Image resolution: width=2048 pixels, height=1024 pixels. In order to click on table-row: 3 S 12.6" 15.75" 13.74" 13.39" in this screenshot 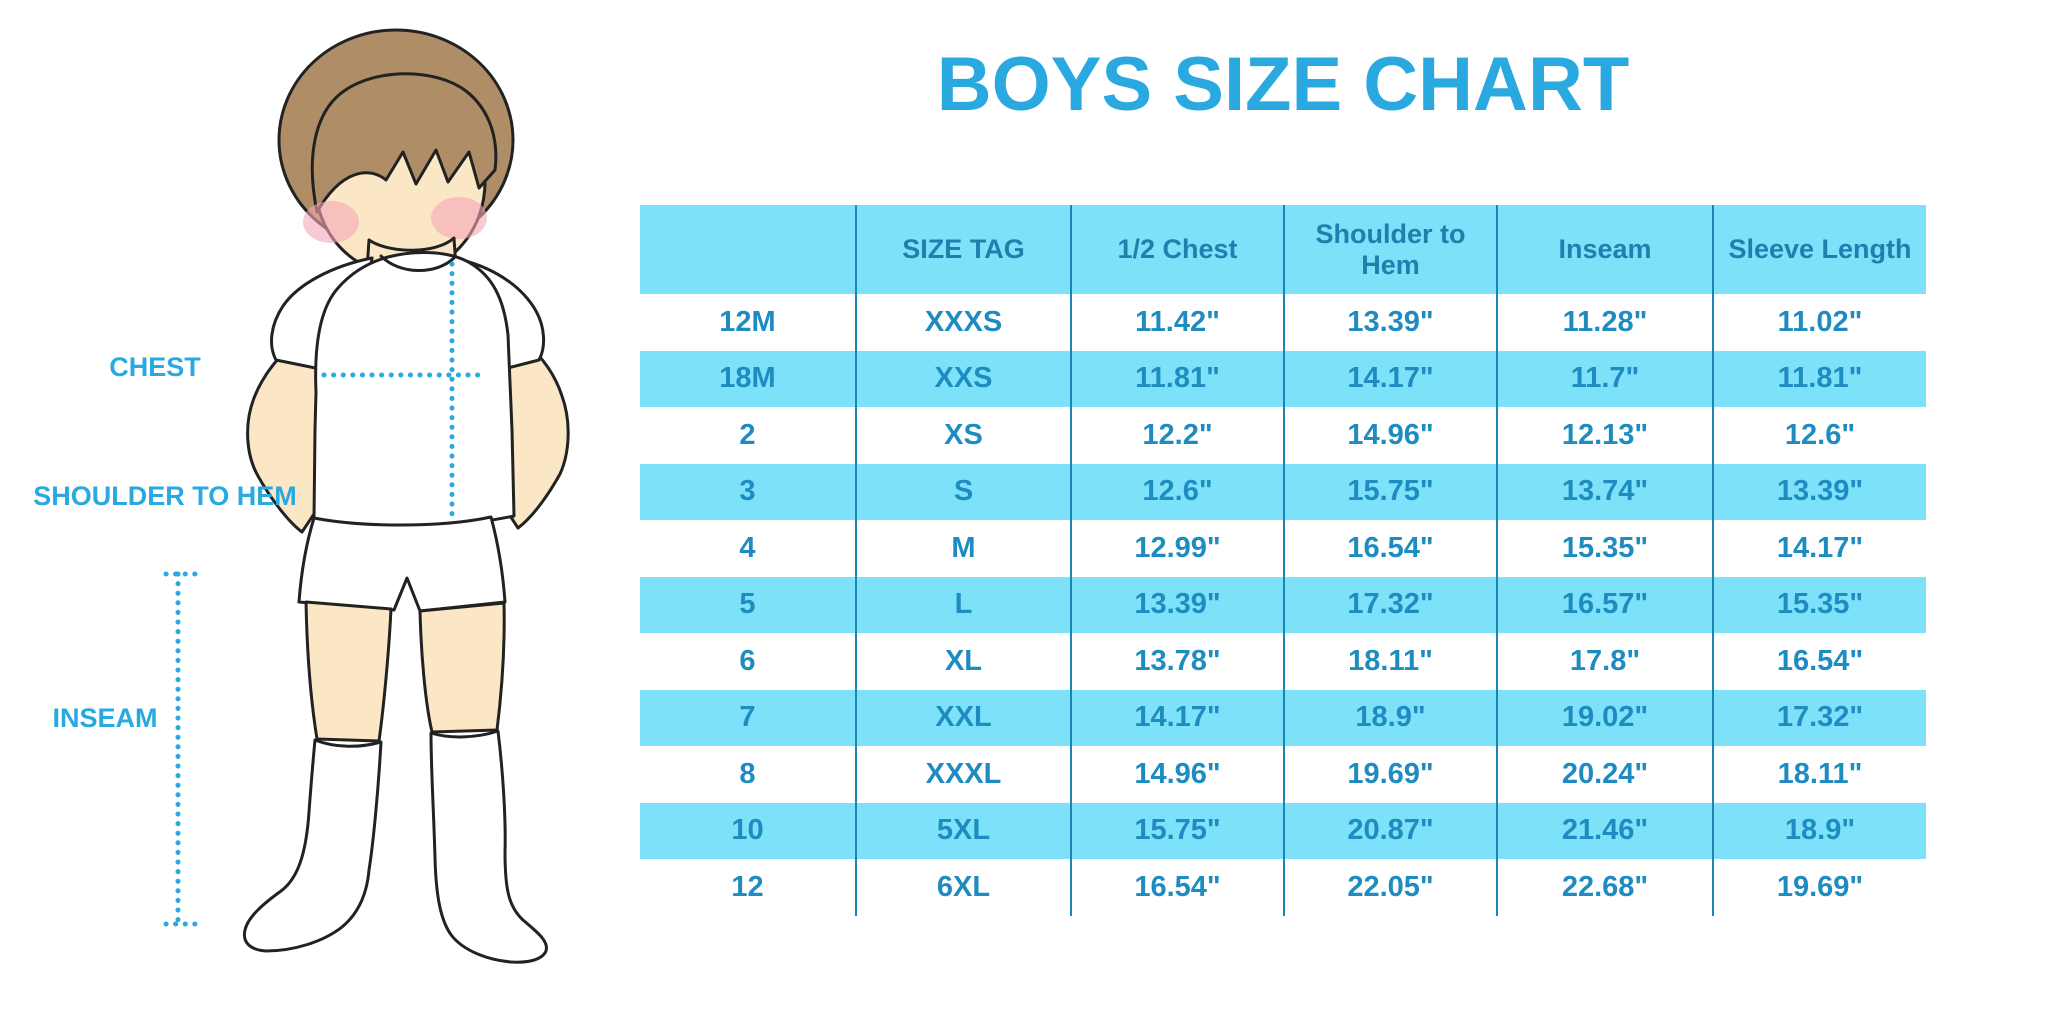, I will do `click(1283, 491)`.